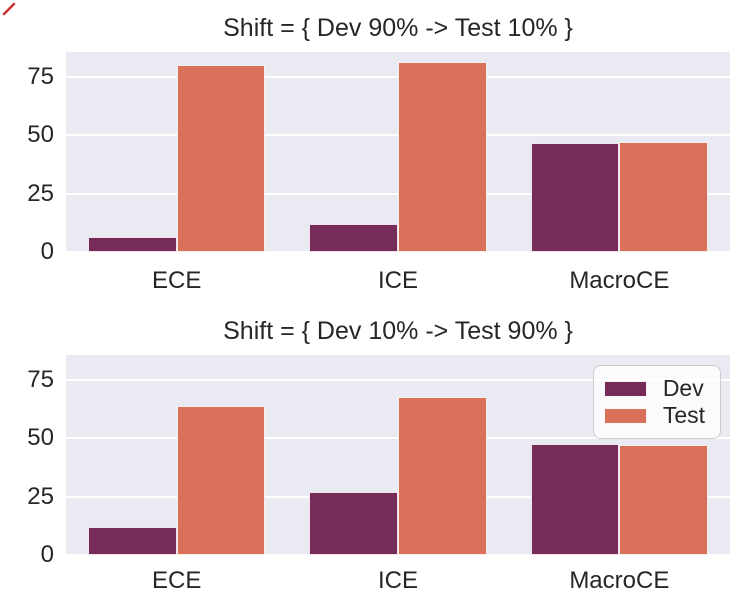  Describe the element at coordinates (654, 415) in the screenshot. I see `legend-item-test: Test` at that location.